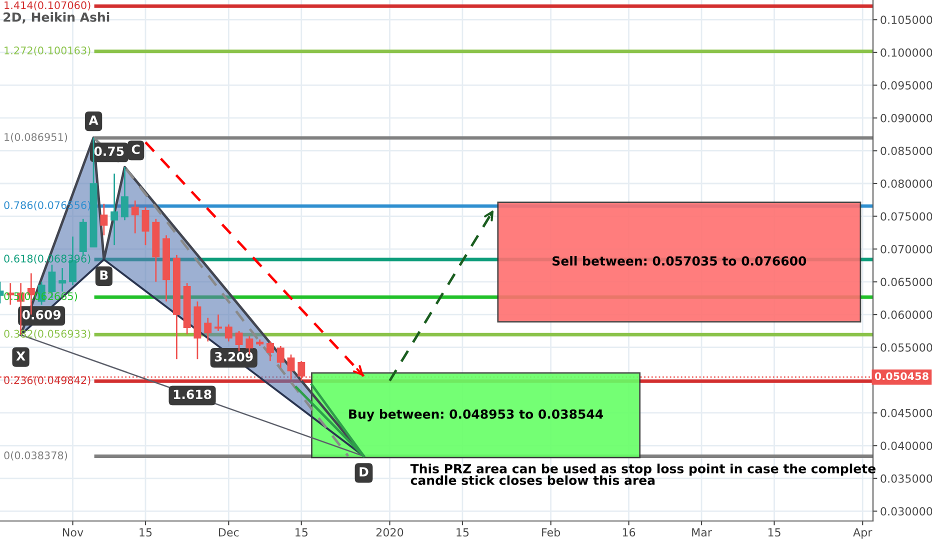 The height and width of the screenshot is (550, 932). What do you see at coordinates (104, 275) in the screenshot?
I see `annotation: B` at bounding box center [104, 275].